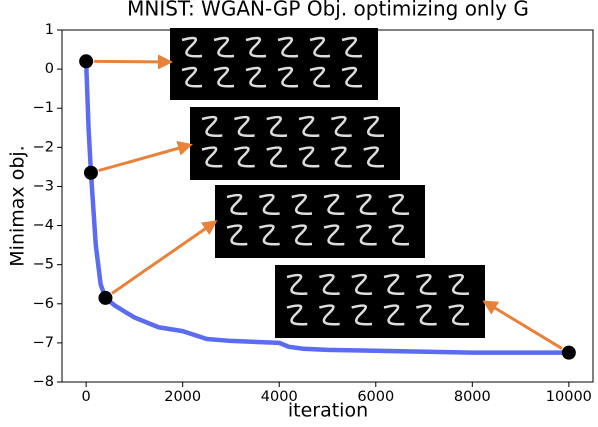 Image resolution: width=598 pixels, height=427 pixels. What do you see at coordinates (375, 397) in the screenshot?
I see `x-tick-label: 6000` at bounding box center [375, 397].